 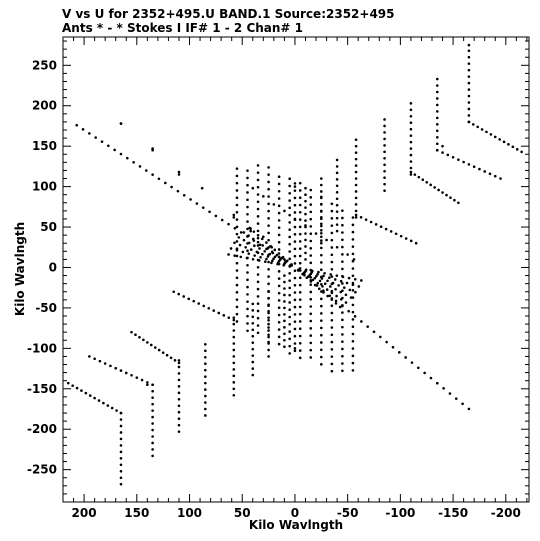 I want to click on y-tick-label: 250, so click(x=44, y=65).